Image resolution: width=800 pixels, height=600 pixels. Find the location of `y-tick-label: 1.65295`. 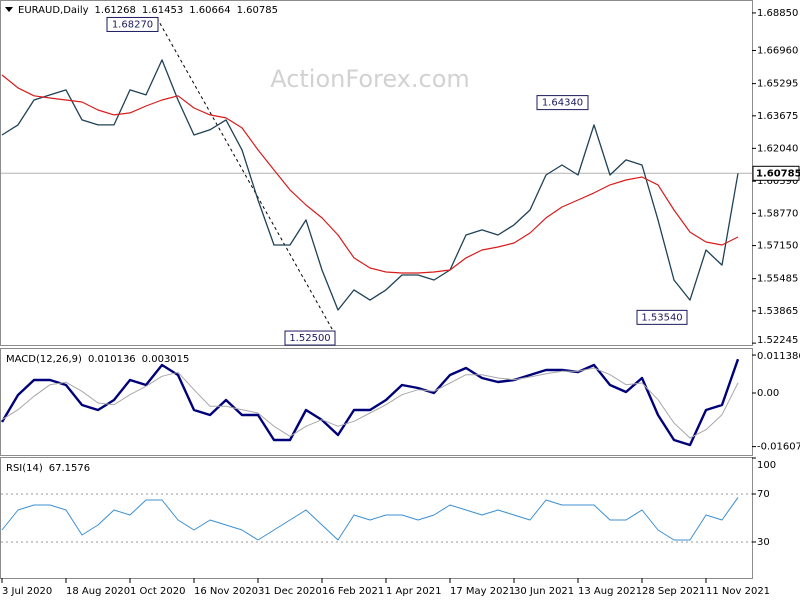

y-tick-label: 1.65295 is located at coordinates (777, 84).